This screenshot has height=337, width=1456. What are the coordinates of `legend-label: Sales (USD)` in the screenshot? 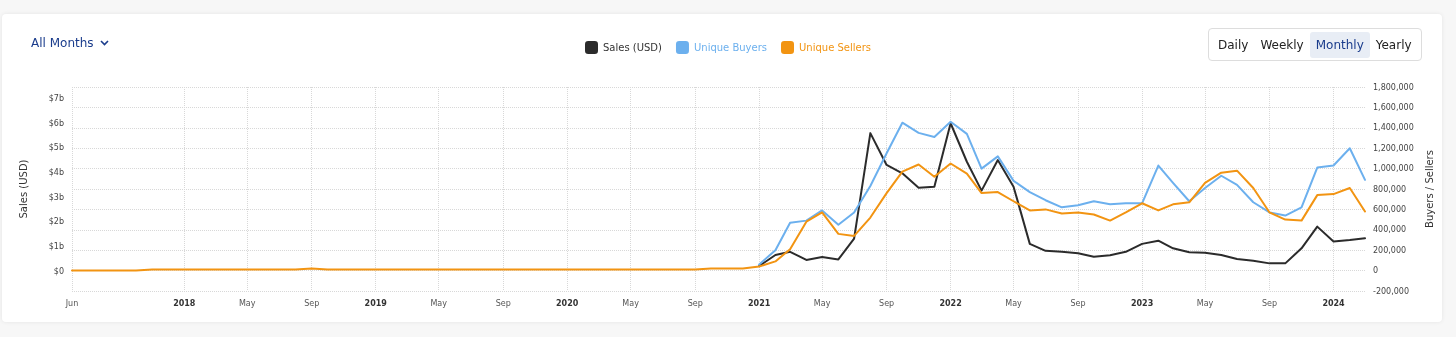 It's located at (633, 47).